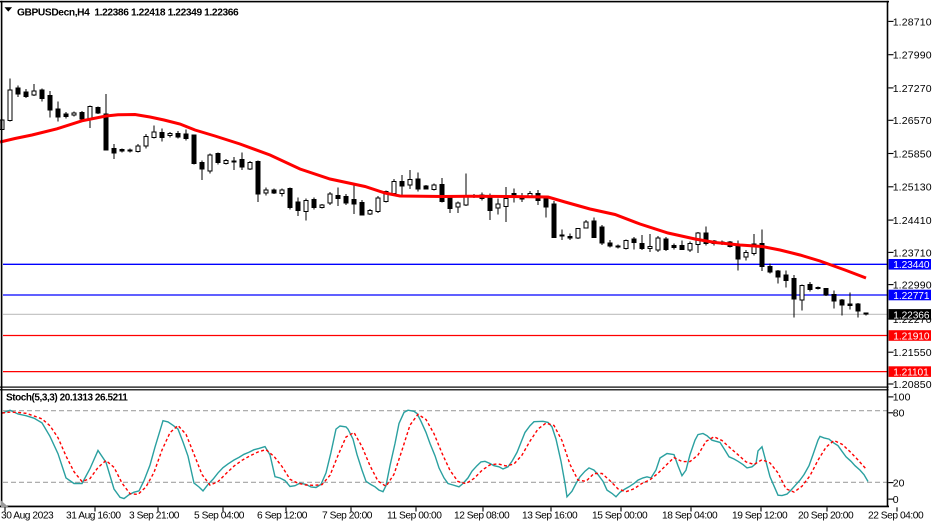  Describe the element at coordinates (911, 336) in the screenshot. I see `svg-text: 1.21910` at that location.